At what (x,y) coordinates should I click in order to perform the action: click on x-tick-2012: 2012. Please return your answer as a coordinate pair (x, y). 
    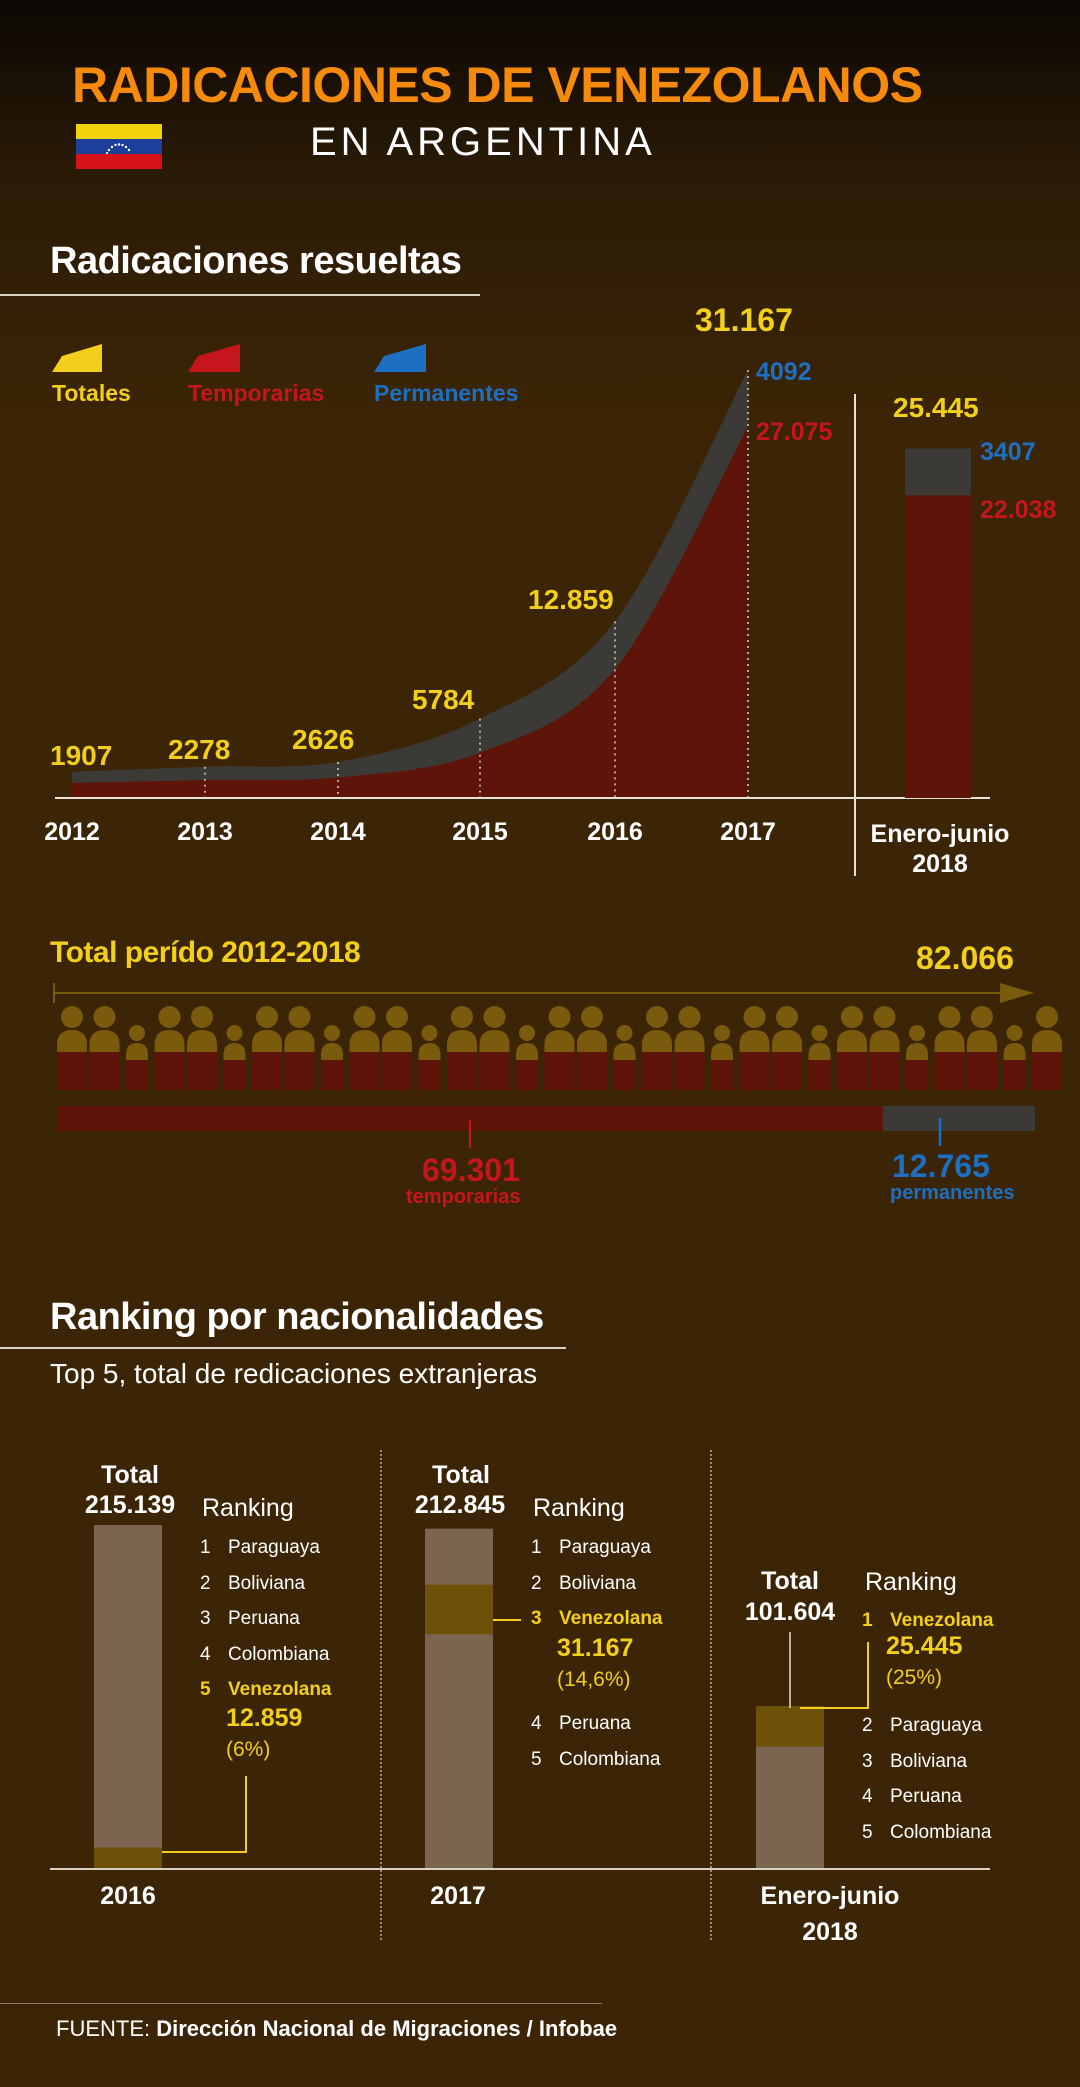
    Looking at the image, I should click on (72, 832).